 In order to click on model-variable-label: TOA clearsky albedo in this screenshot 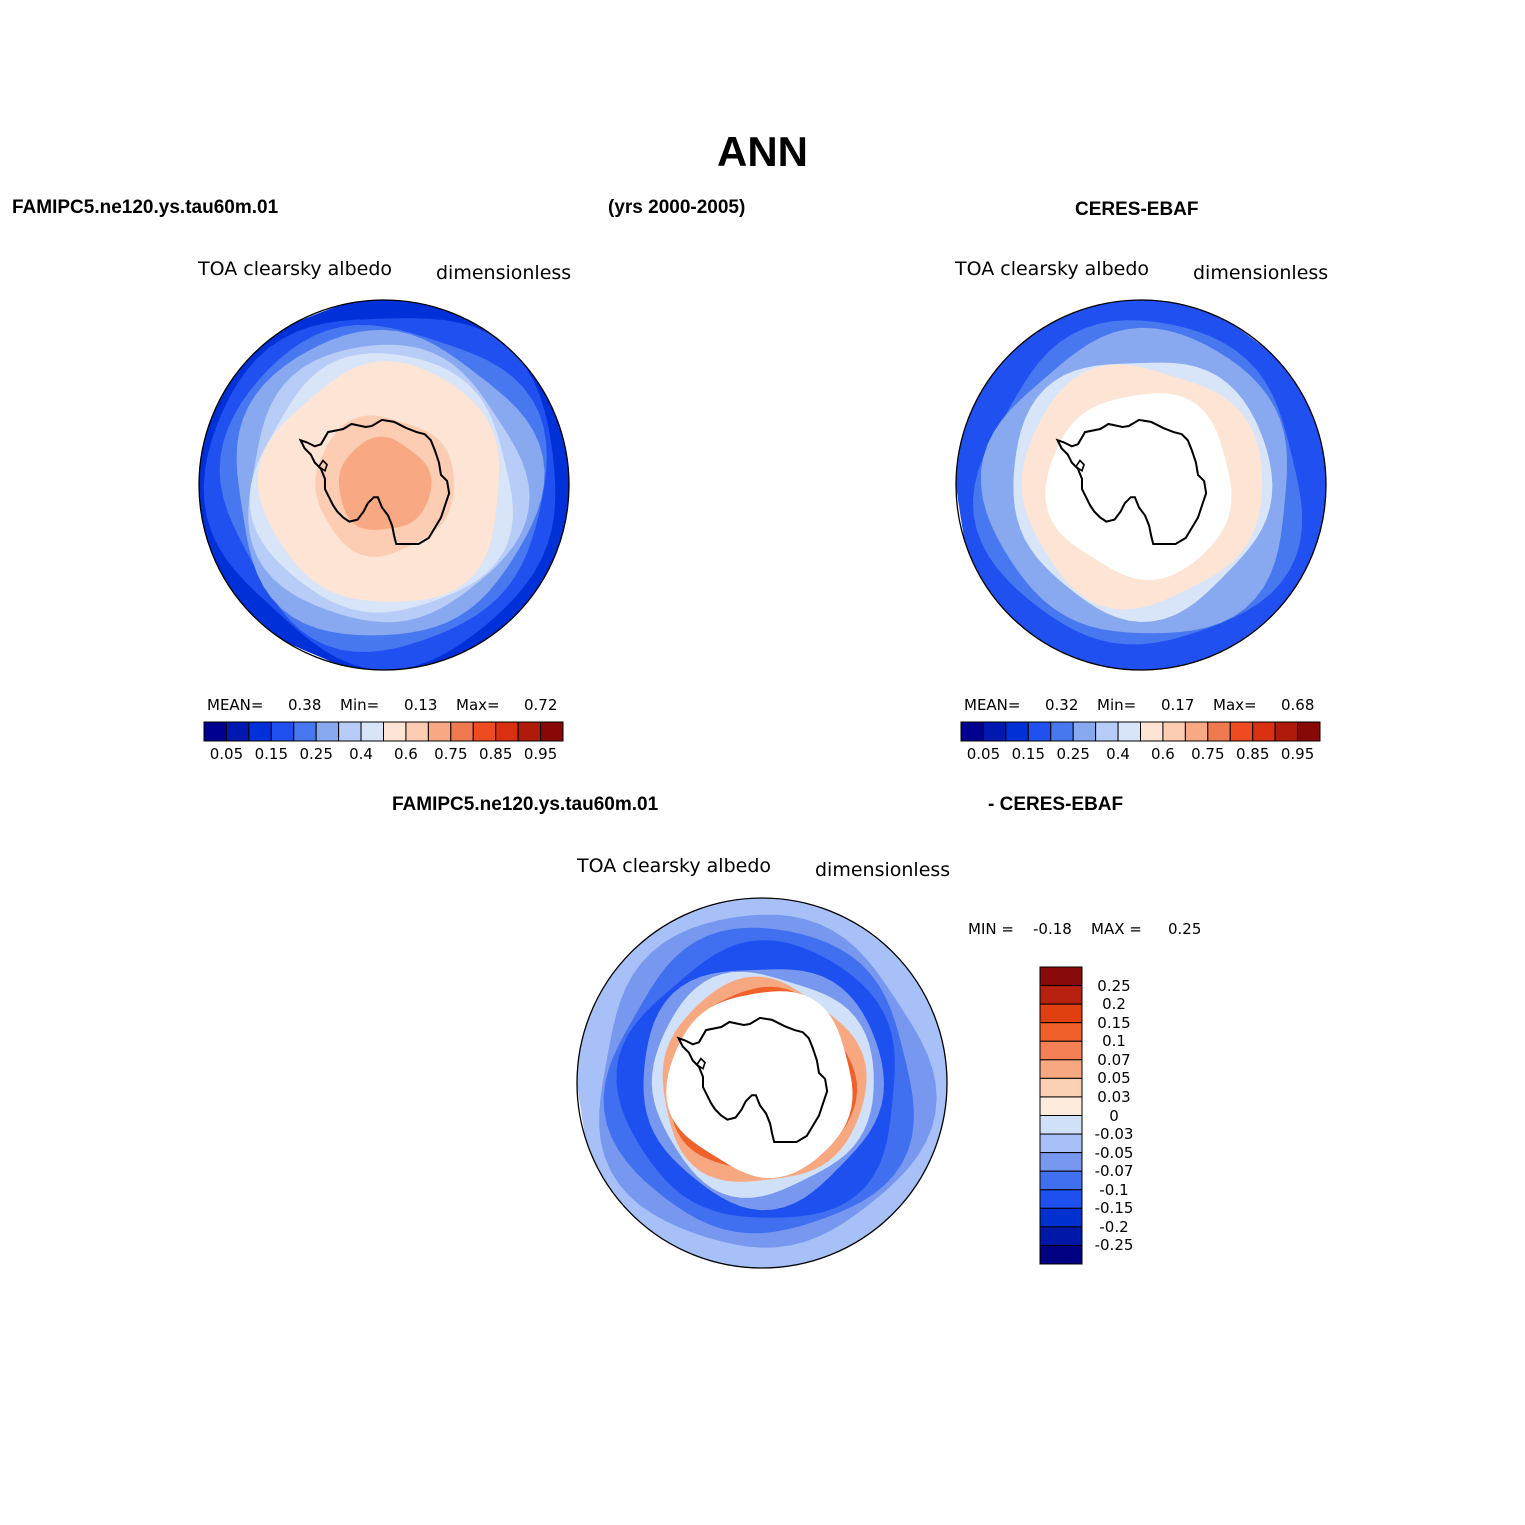, I will do `click(295, 269)`.